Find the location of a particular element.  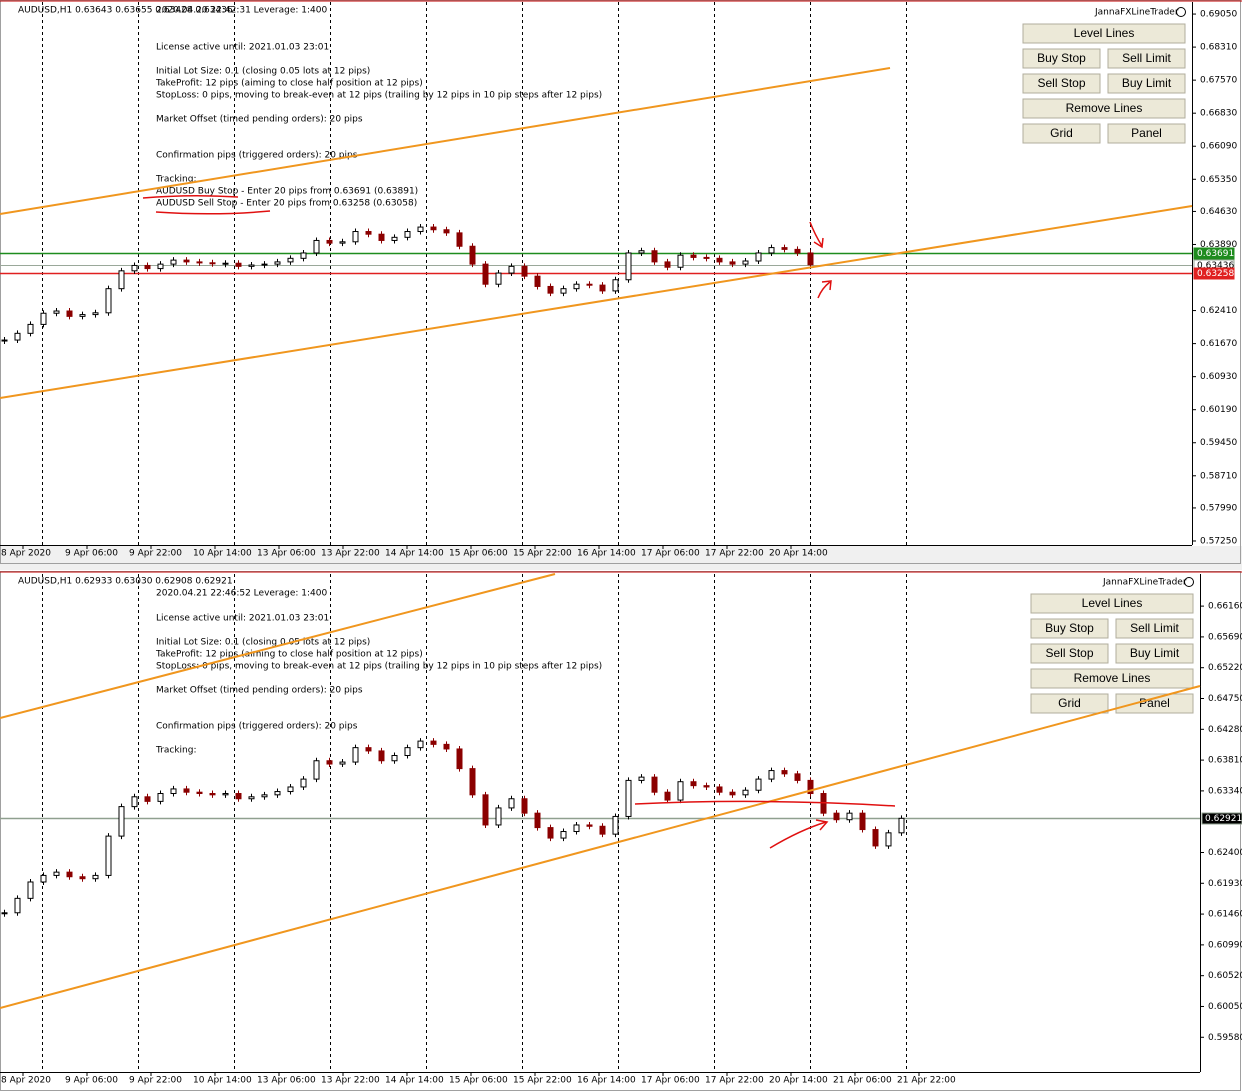

x-tick-label: 9 Apr 22:00 is located at coordinates (155, 1081).